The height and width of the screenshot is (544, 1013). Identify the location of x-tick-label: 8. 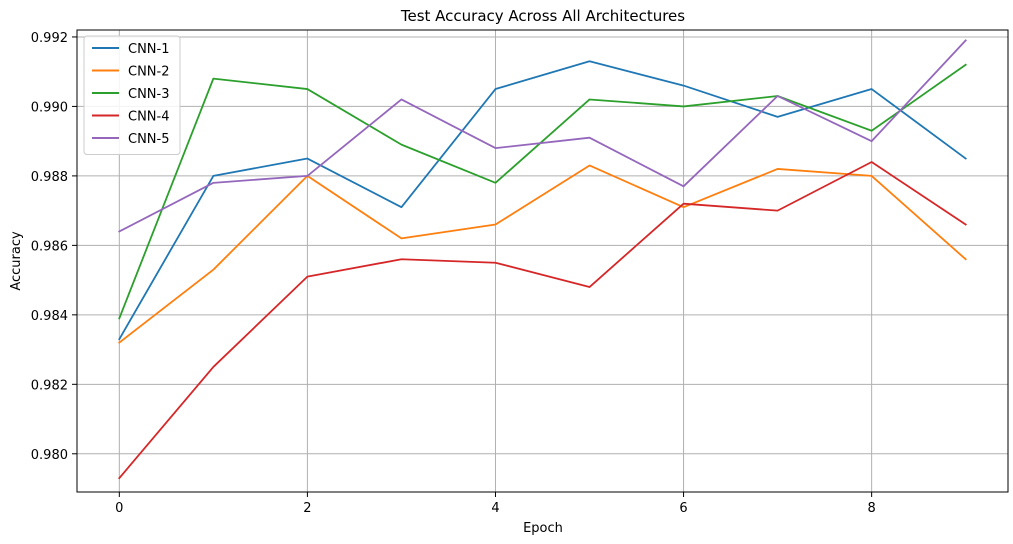
(872, 508).